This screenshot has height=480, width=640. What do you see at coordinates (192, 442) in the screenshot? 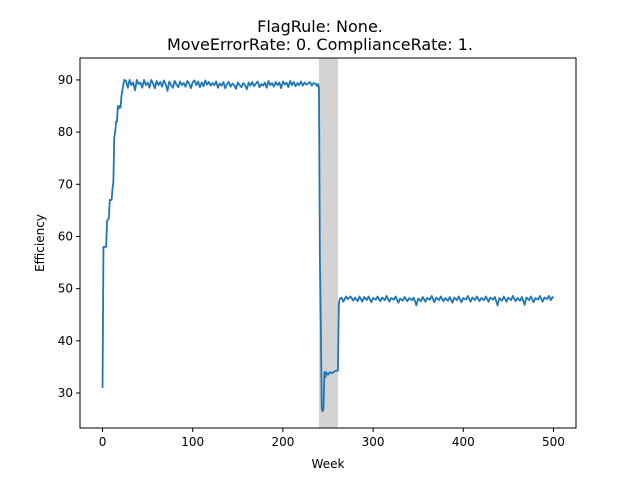
I see `x-tick-label: 100` at bounding box center [192, 442].